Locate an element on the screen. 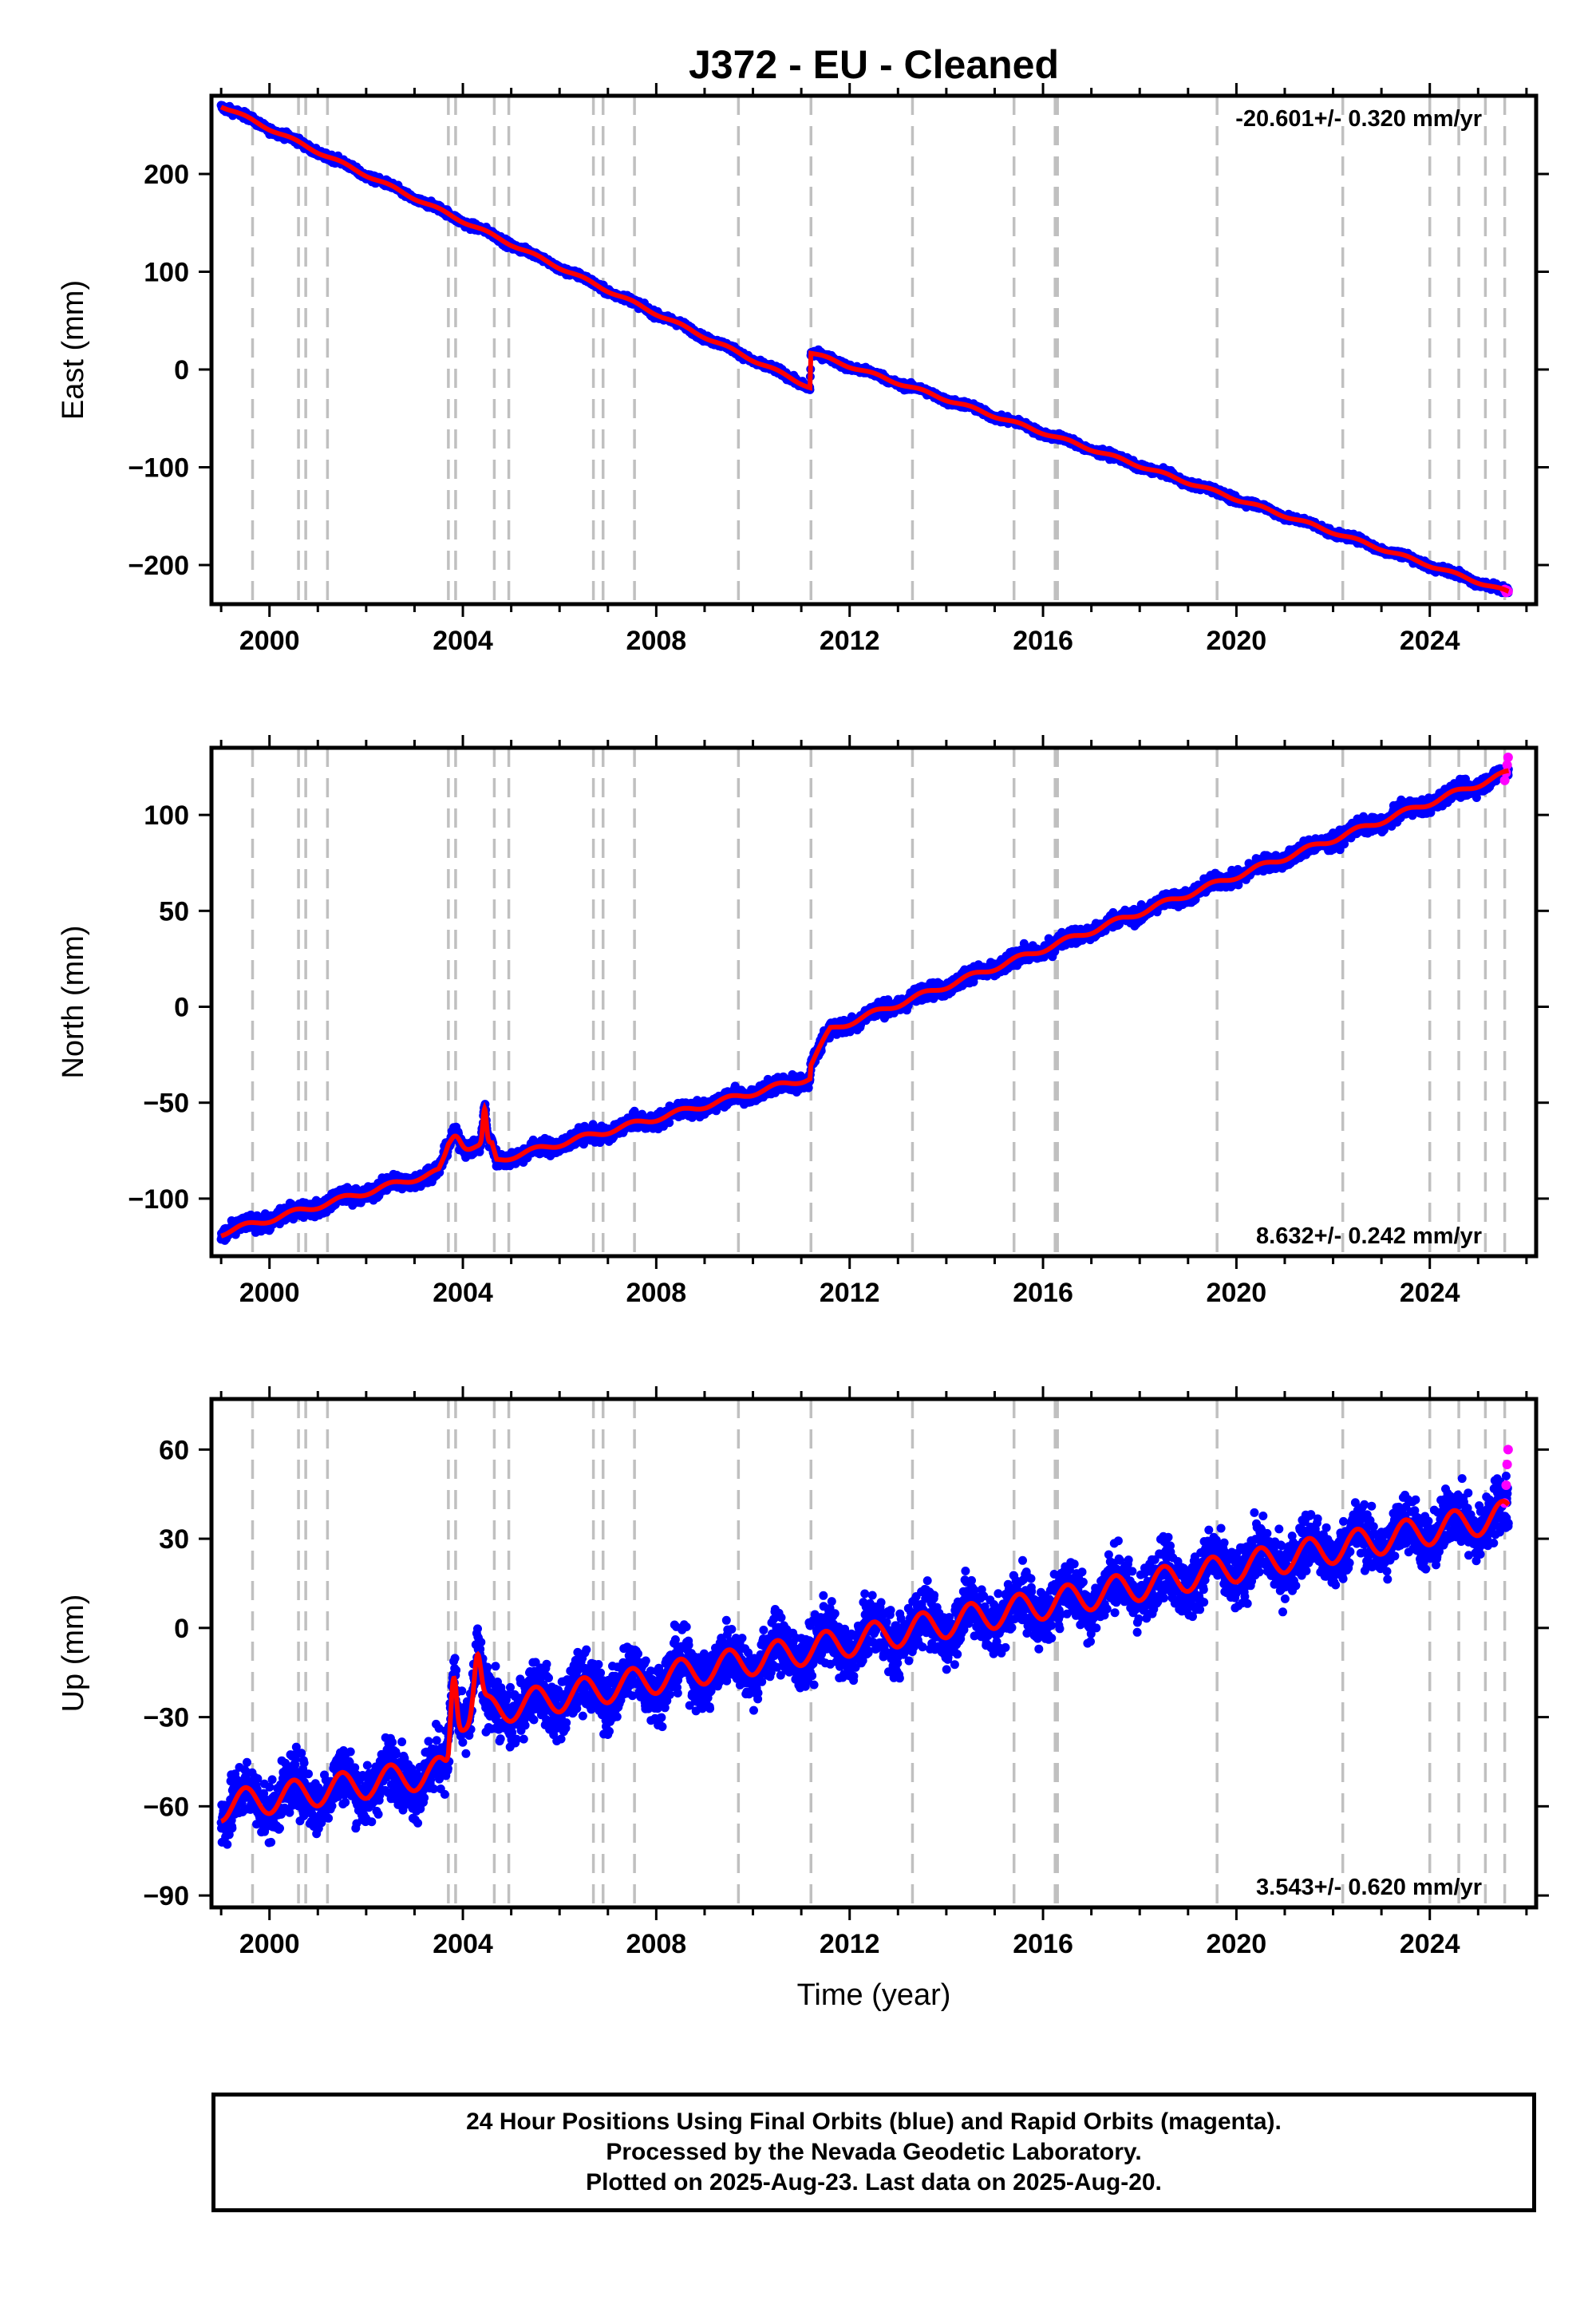 Image resolution: width=1596 pixels, height=2316 pixels. x-axis-label: Time (year) is located at coordinates (874, 1995).